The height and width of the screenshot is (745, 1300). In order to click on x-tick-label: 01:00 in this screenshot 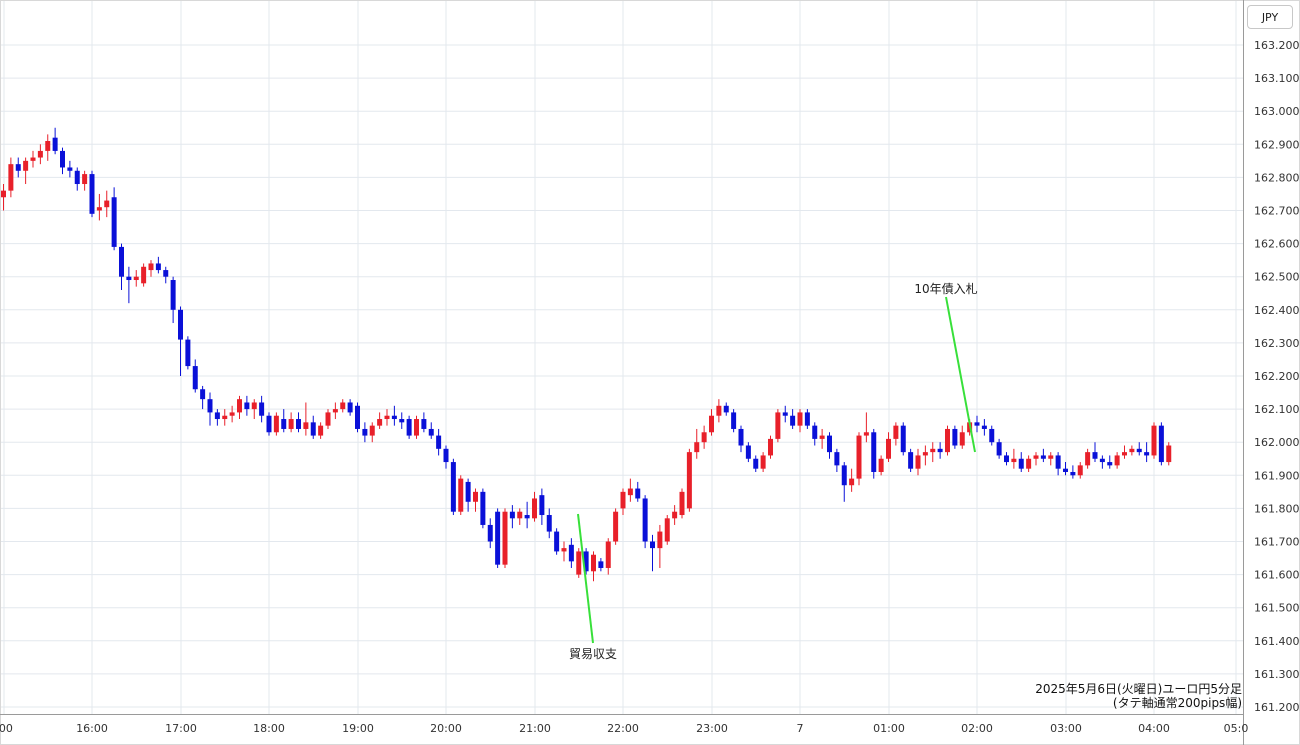, I will do `click(889, 728)`.